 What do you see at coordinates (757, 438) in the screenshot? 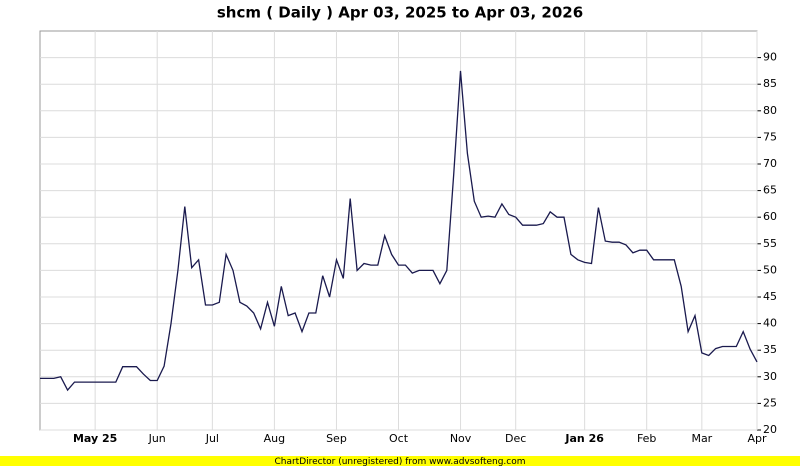
I see `x-tick-label: Apr` at bounding box center [757, 438].